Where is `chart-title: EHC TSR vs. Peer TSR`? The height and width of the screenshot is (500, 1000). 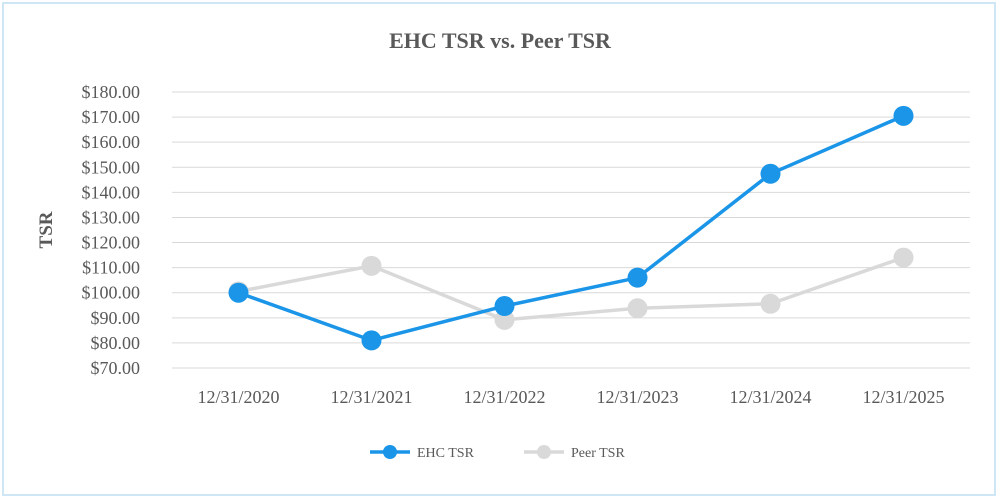 chart-title: EHC TSR vs. Peer TSR is located at coordinates (500, 40).